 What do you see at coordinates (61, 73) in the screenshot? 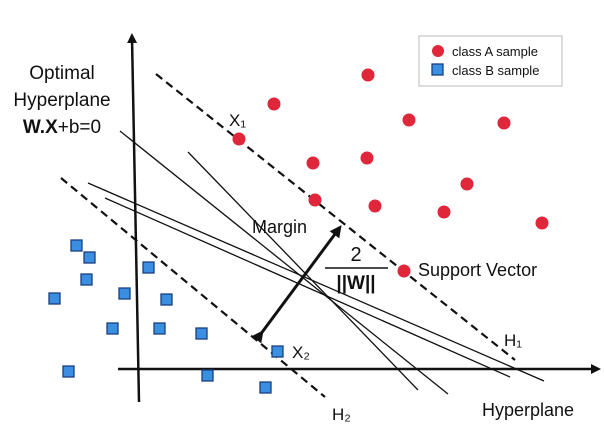
I see `optimal-label-line1: Optimal` at bounding box center [61, 73].